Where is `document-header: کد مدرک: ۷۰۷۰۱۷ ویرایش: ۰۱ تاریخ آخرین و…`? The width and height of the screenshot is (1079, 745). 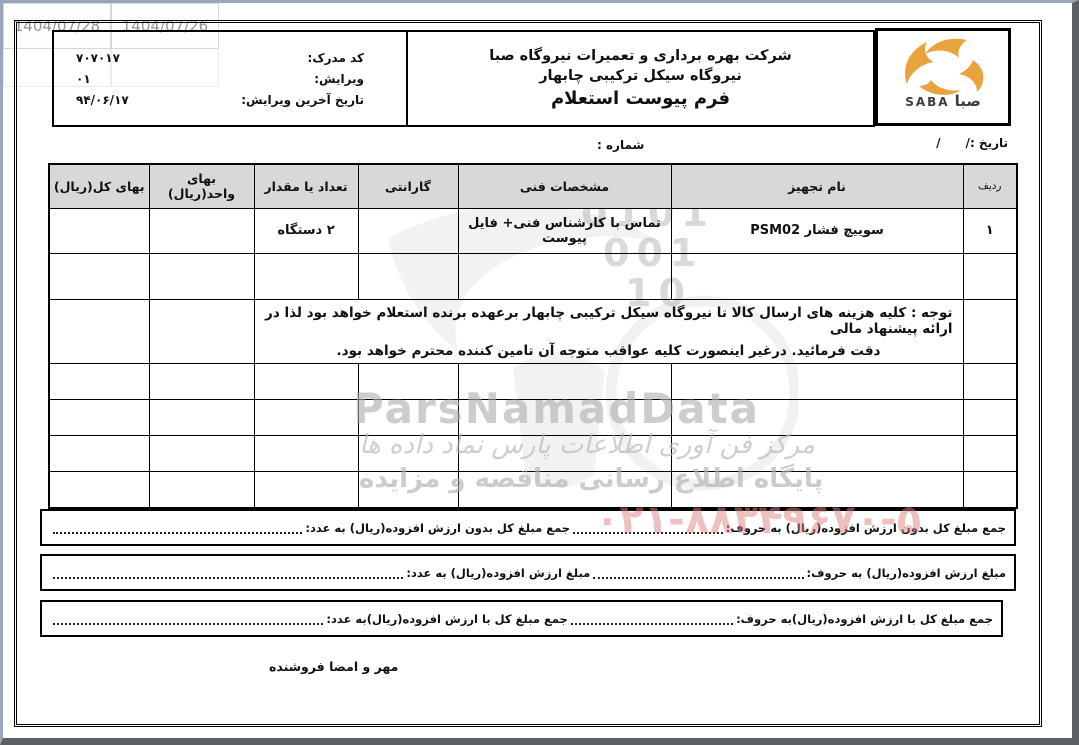
document-header: کد مدرک: ۷۰۷۰۱۷ ویرایش: ۰۱ تاریخ آخرین و… is located at coordinates (463, 78).